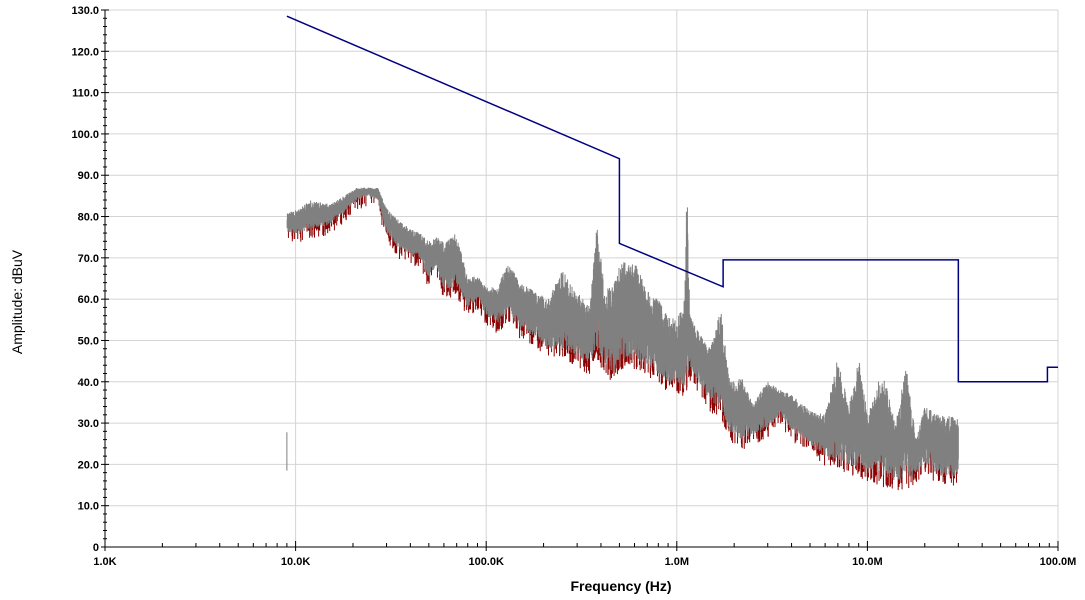 Image resolution: width=1085 pixels, height=600 pixels. I want to click on y-axis-title: Amplitude: dBuV, so click(17, 301).